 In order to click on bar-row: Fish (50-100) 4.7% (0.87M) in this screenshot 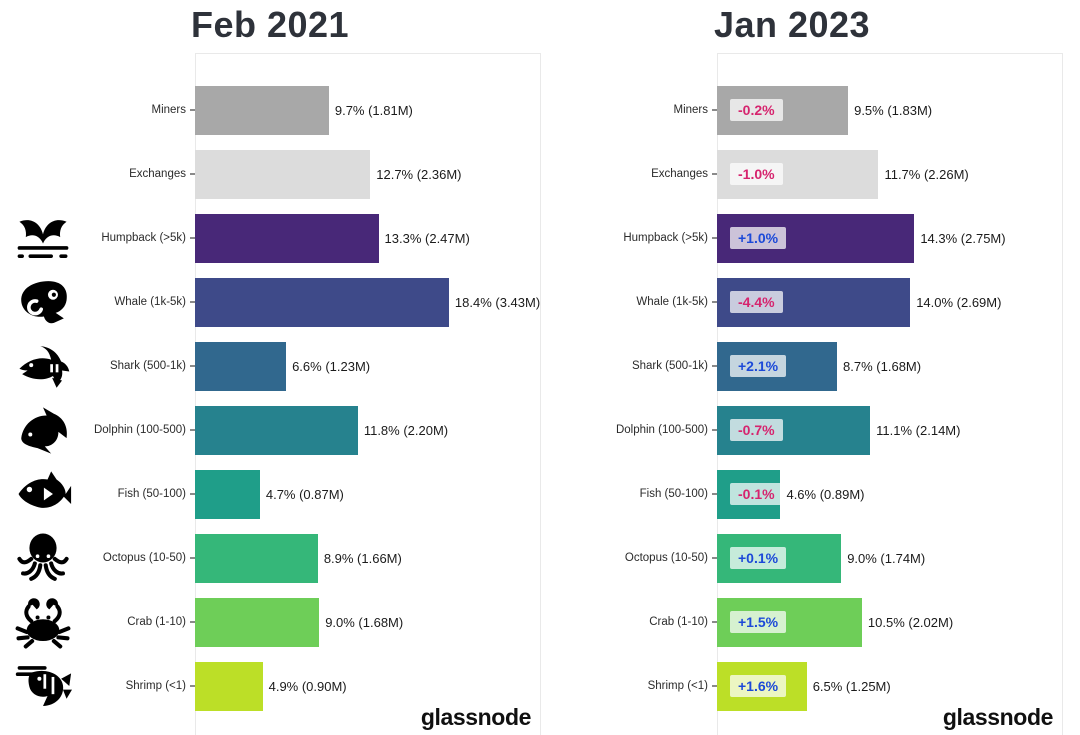, I will do `click(270, 494)`.